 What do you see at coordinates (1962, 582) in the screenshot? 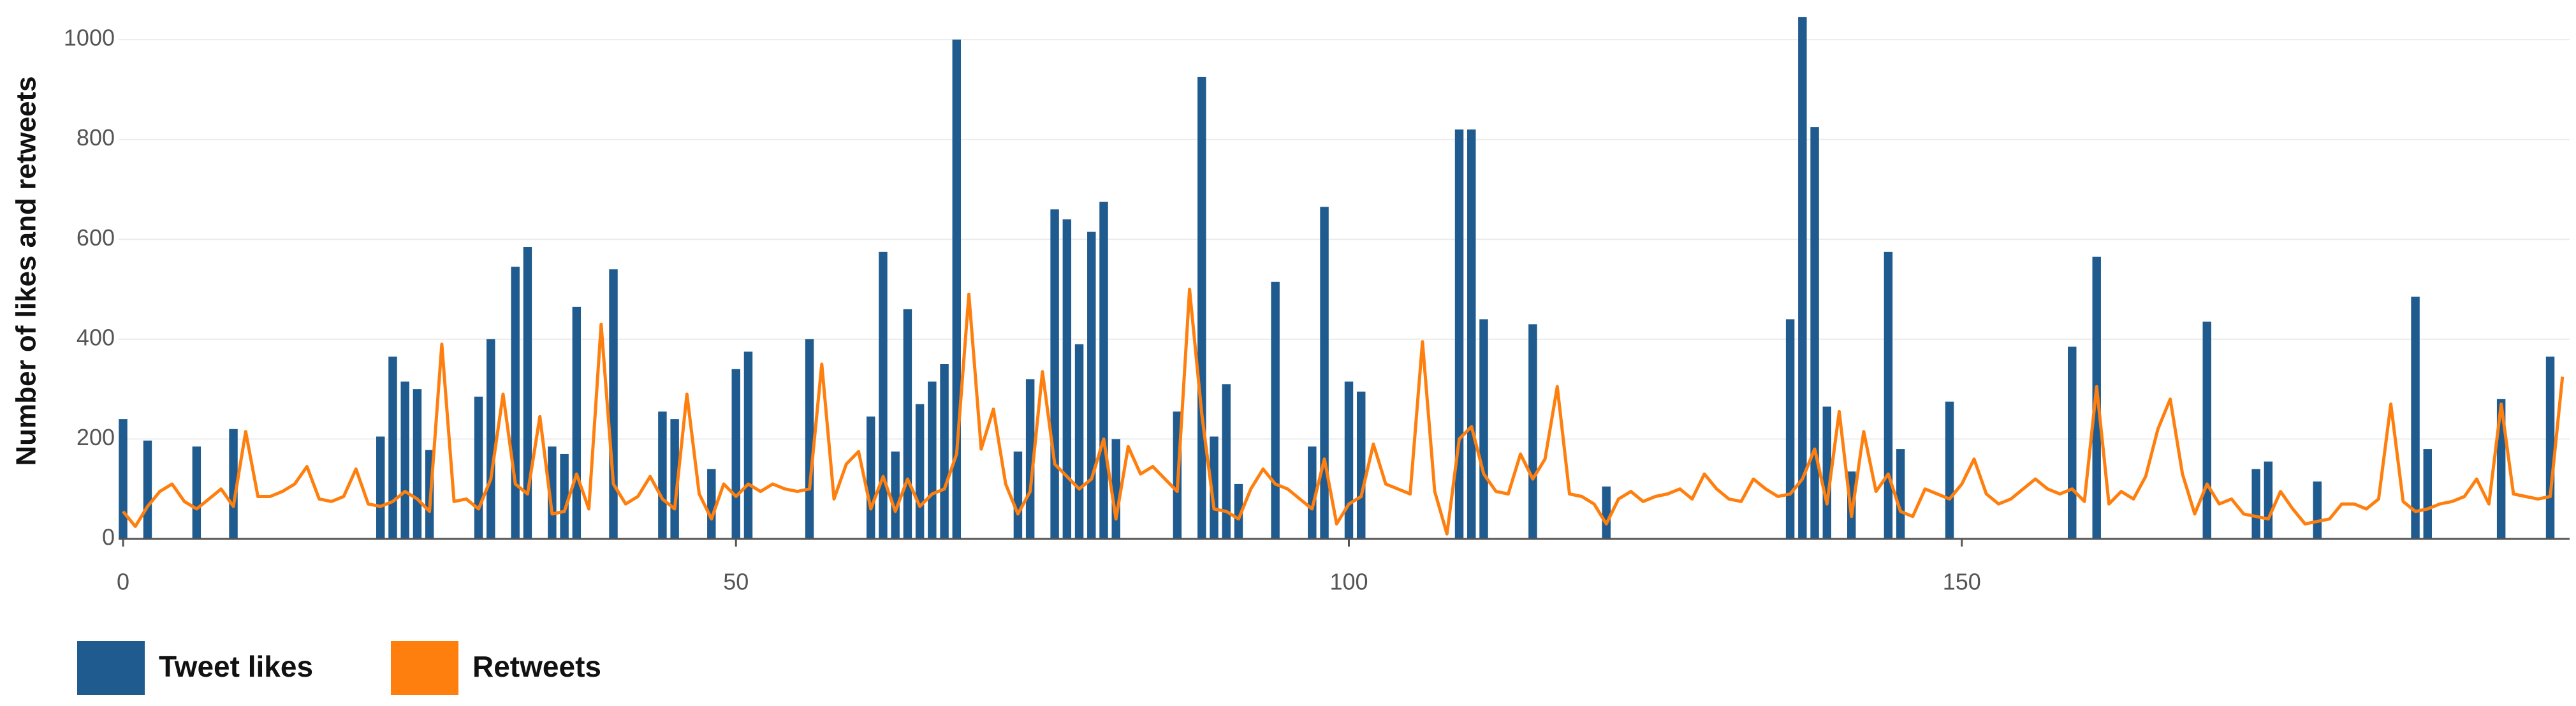
I see `x-tick-label: 150` at bounding box center [1962, 582].